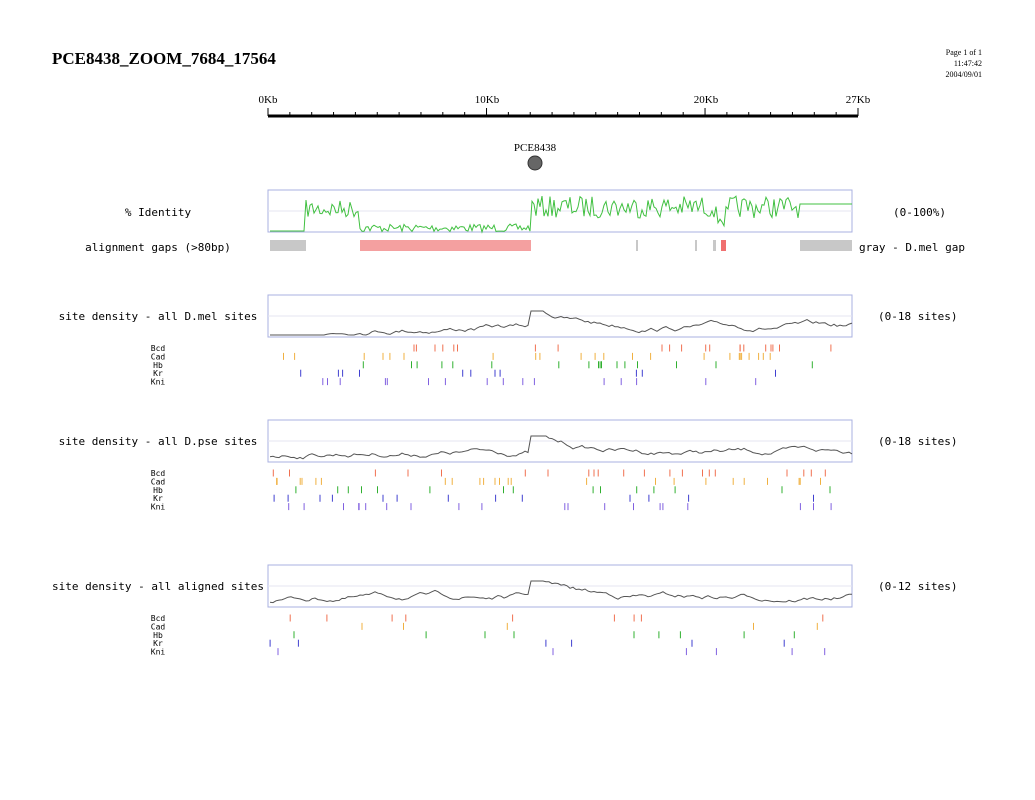 The image size is (1035, 800). What do you see at coordinates (919, 212) in the screenshot?
I see `identity-range: (0-100%)` at bounding box center [919, 212].